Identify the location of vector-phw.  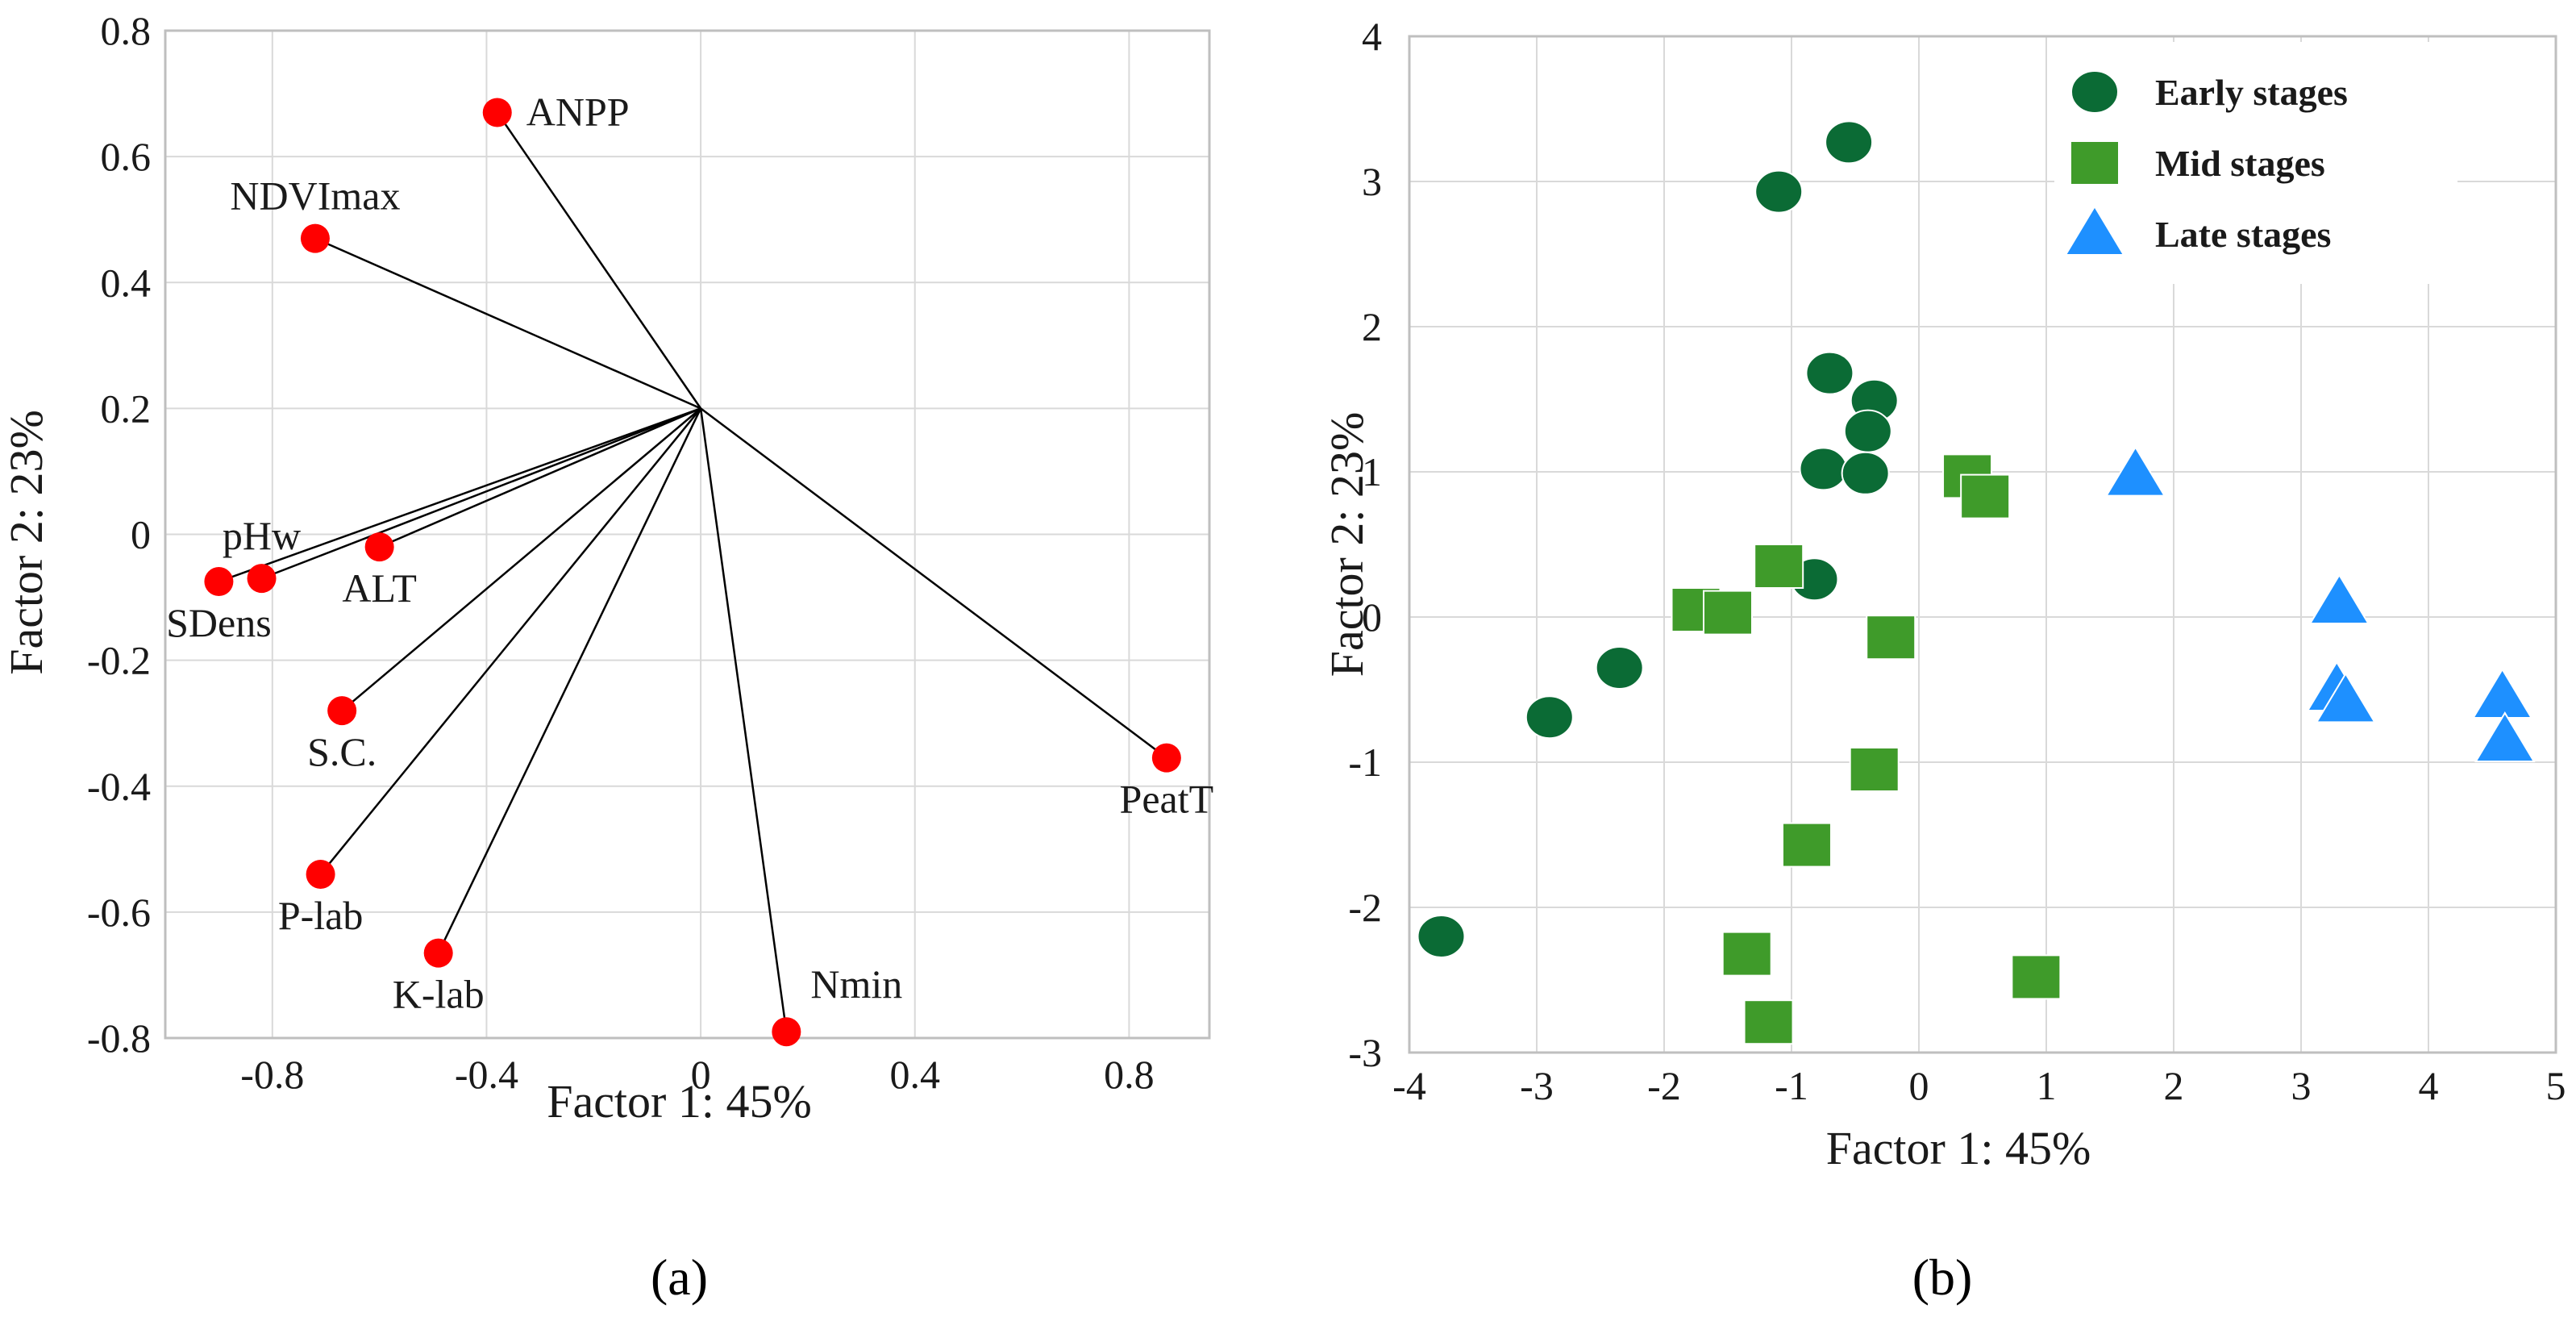
(481, 494).